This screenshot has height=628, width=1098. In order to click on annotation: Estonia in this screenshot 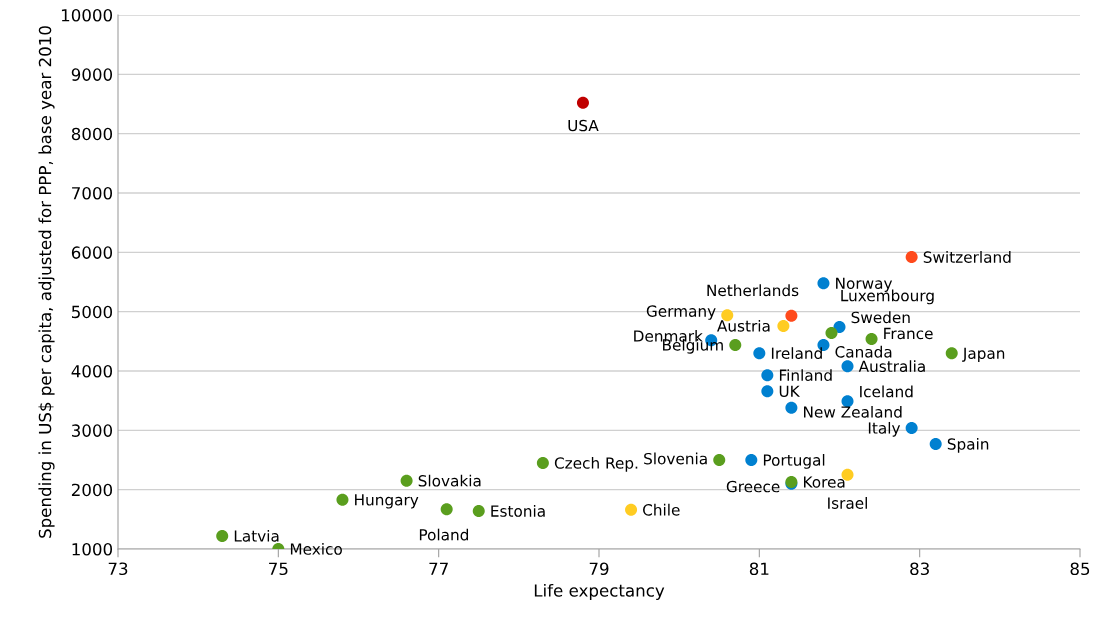, I will do `click(518, 511)`.